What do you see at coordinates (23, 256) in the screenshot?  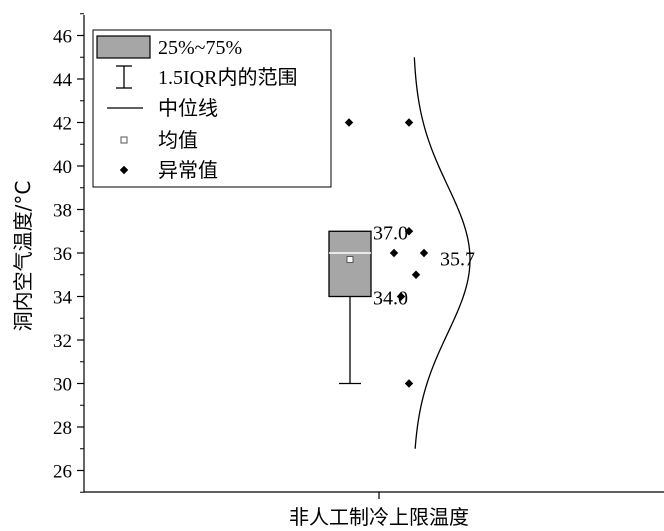 I see `y-axis-title: 洞内空气温度/°C` at bounding box center [23, 256].